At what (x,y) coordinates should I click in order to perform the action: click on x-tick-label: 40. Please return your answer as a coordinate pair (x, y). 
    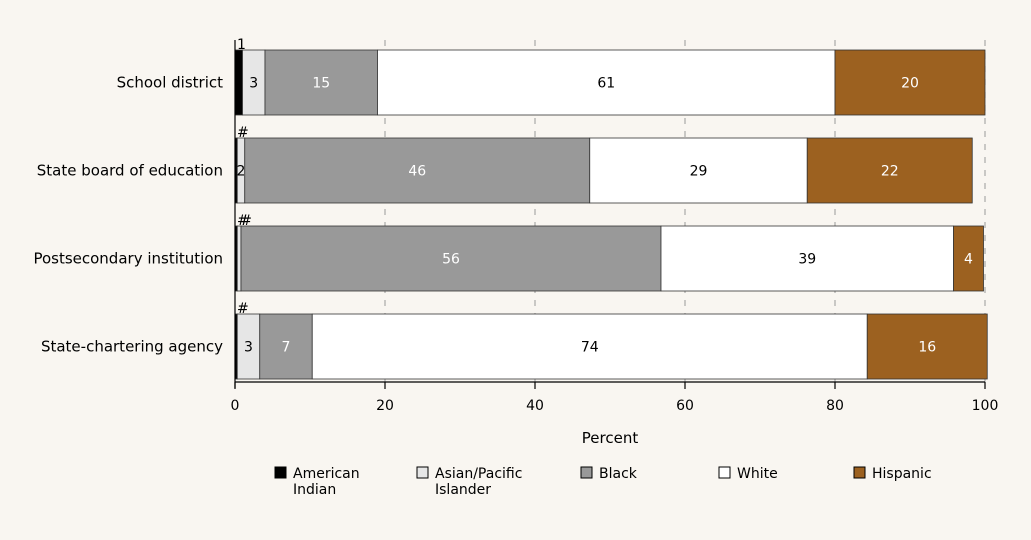
    Looking at the image, I should click on (535, 406).